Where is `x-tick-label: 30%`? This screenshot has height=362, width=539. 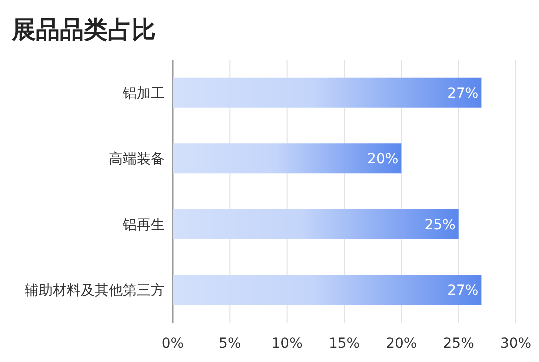
x-tick-label: 30% is located at coordinates (516, 344).